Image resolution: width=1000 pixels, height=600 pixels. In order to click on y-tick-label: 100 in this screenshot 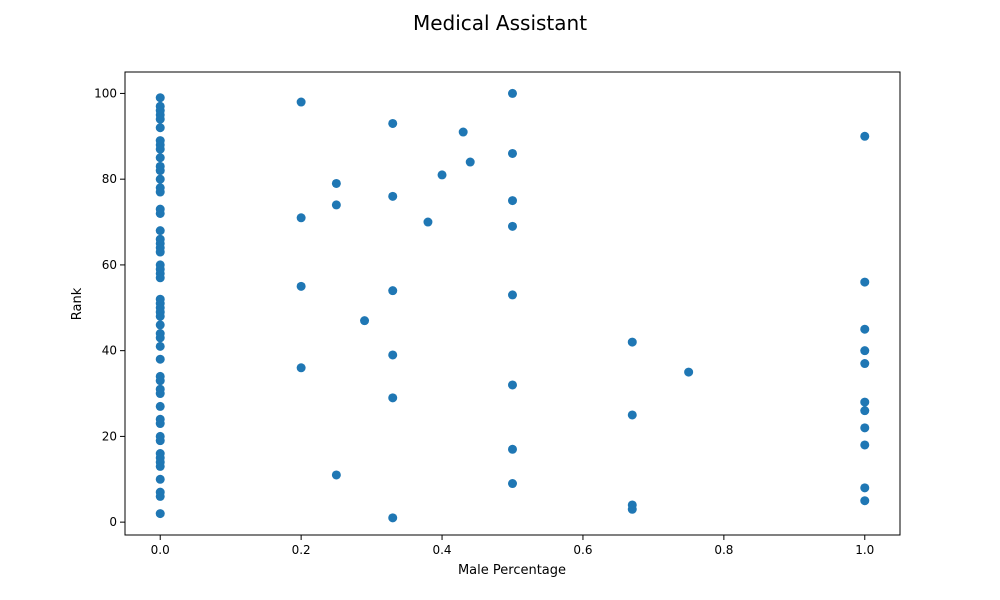, I will do `click(105, 93)`.